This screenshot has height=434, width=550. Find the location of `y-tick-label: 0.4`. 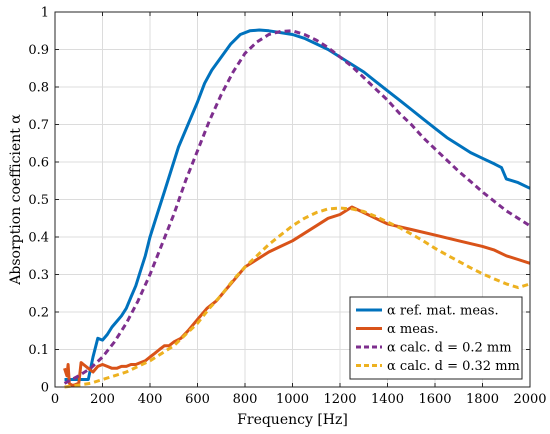

y-tick-label: 0.4 is located at coordinates (38, 238).